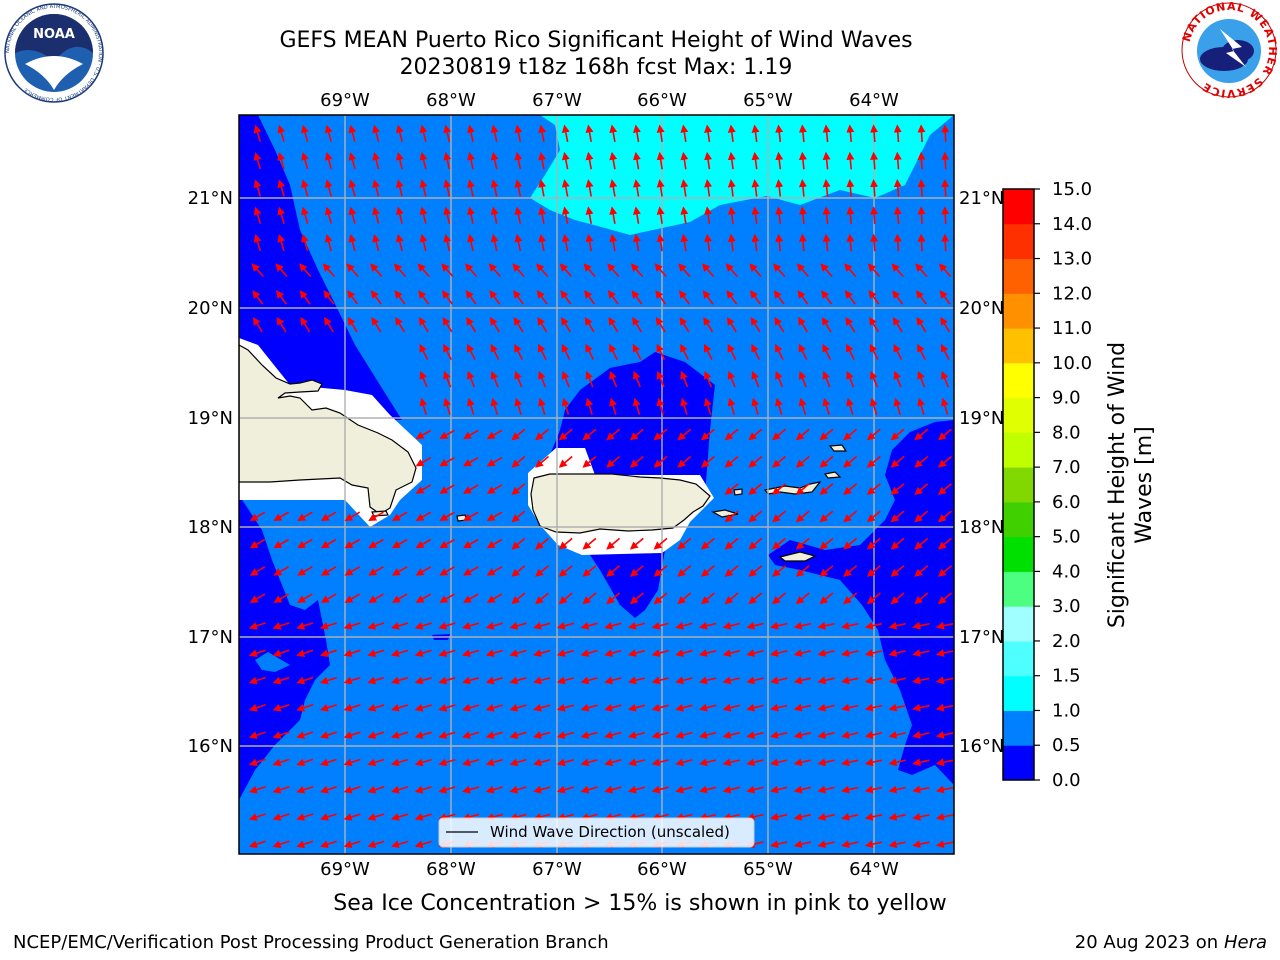  What do you see at coordinates (54, 34) in the screenshot?
I see `noaa-logo-text: NOAA` at bounding box center [54, 34].